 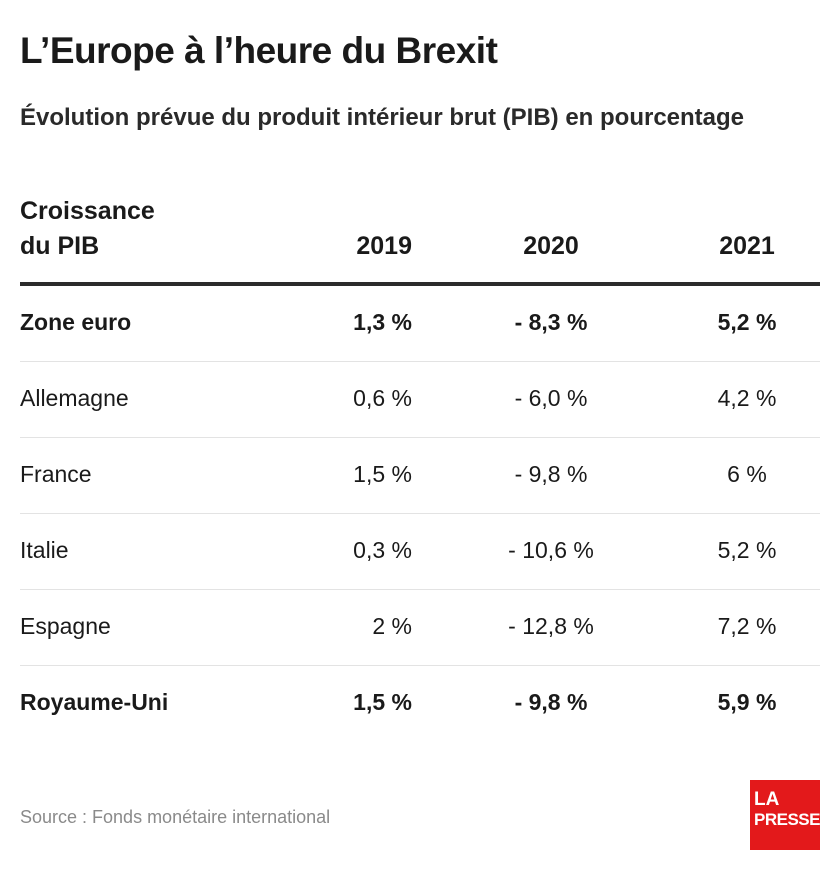 What do you see at coordinates (44, 550) in the screenshot?
I see `row-label: Italie` at bounding box center [44, 550].